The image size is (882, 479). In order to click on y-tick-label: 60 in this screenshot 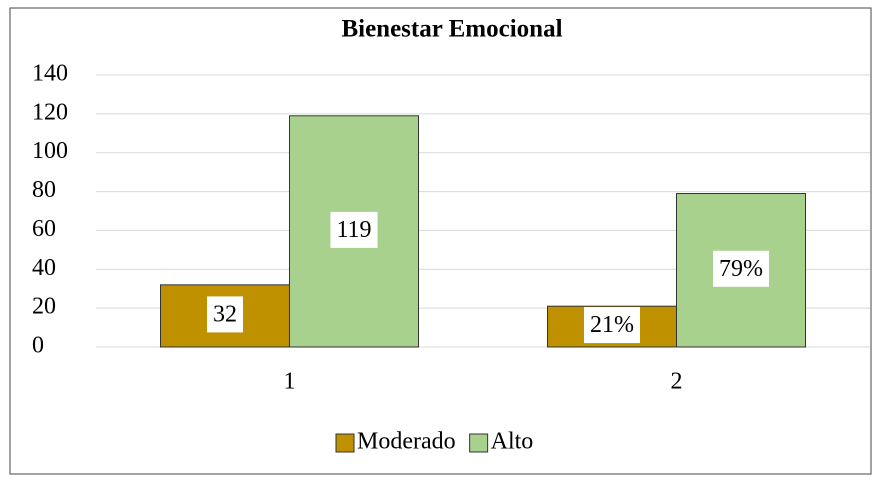, I will do `click(44, 229)`.